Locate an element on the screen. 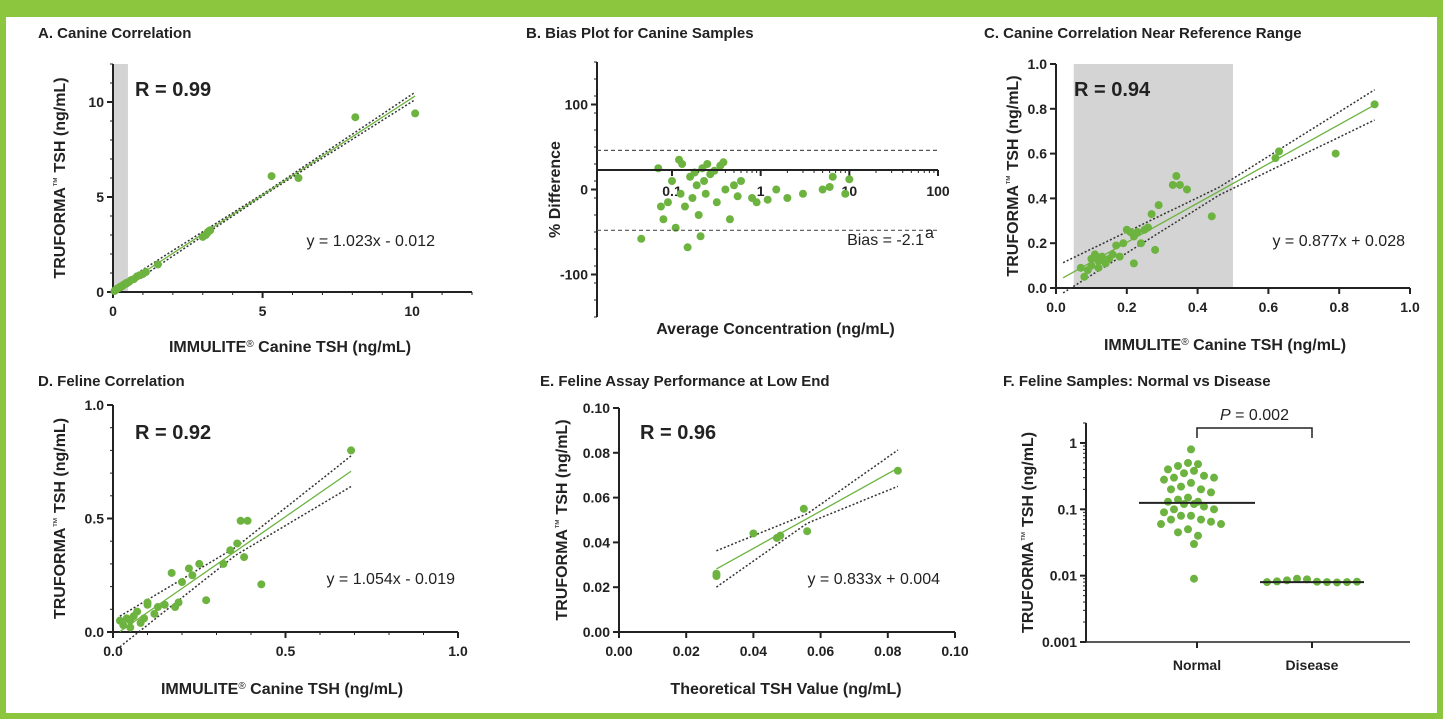 The image size is (1443, 719). y-tick-label: 0.8 is located at coordinates (1038, 109).